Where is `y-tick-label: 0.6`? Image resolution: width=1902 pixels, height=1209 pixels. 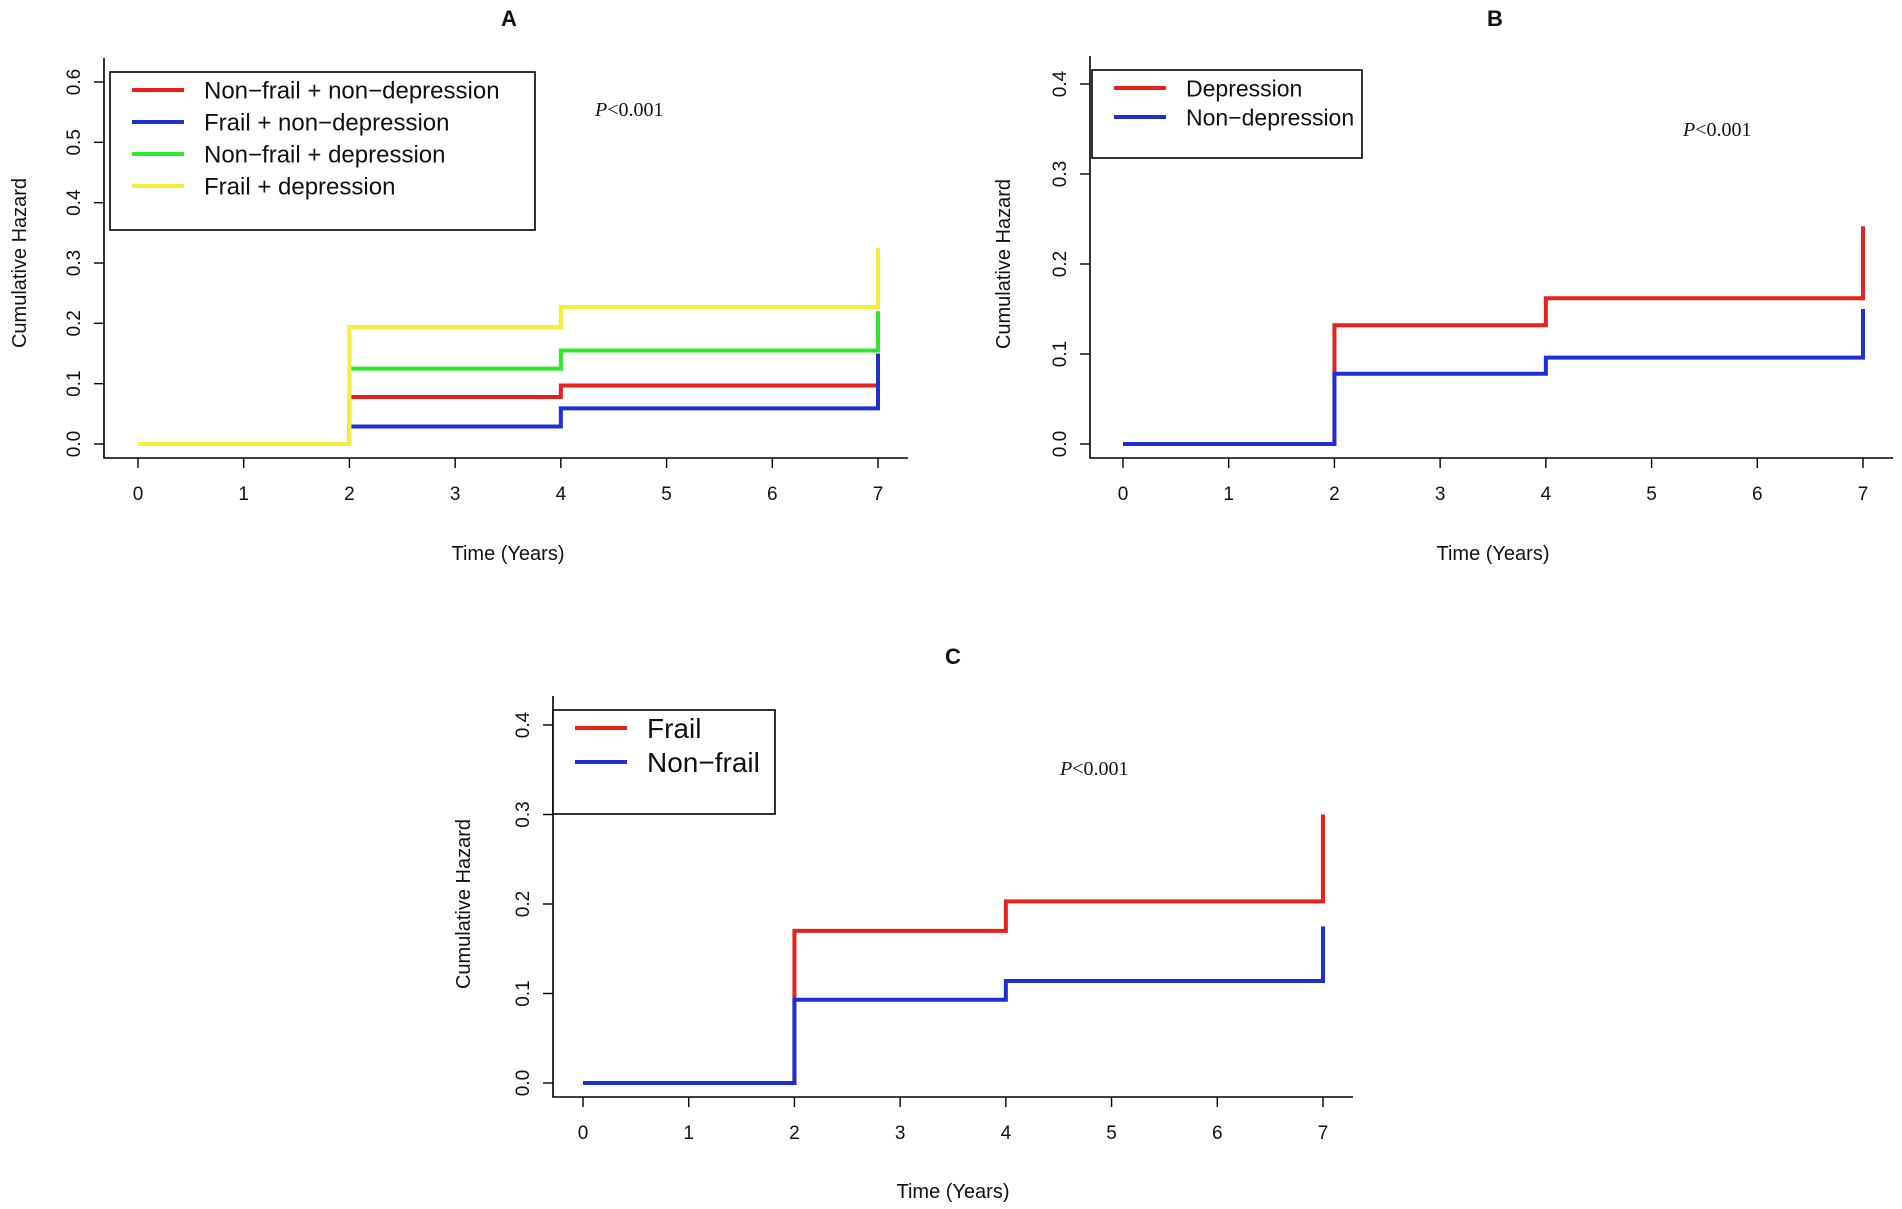 y-tick-label: 0.6 is located at coordinates (74, 82).